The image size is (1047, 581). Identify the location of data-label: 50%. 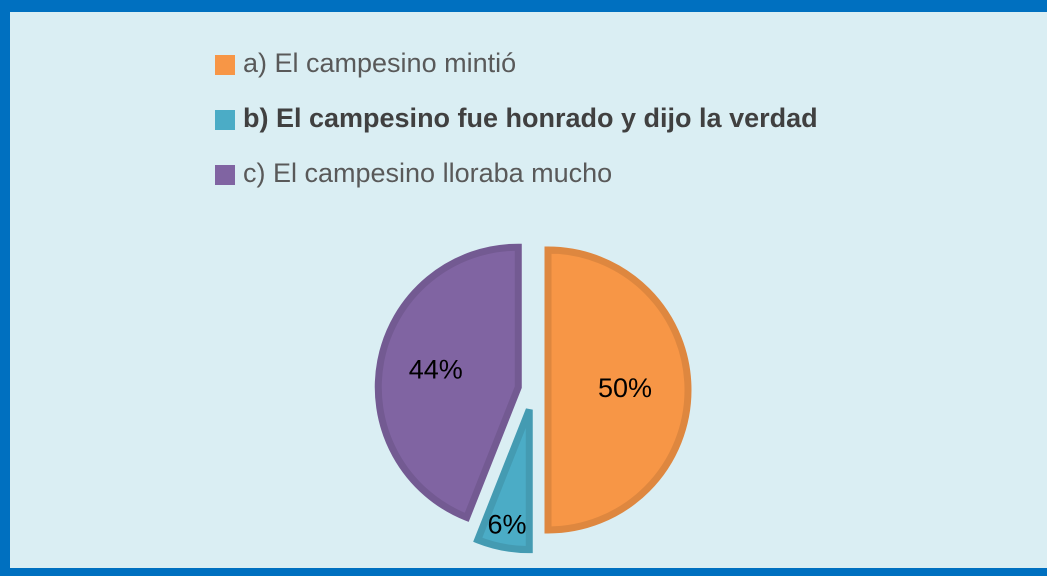
(625, 388).